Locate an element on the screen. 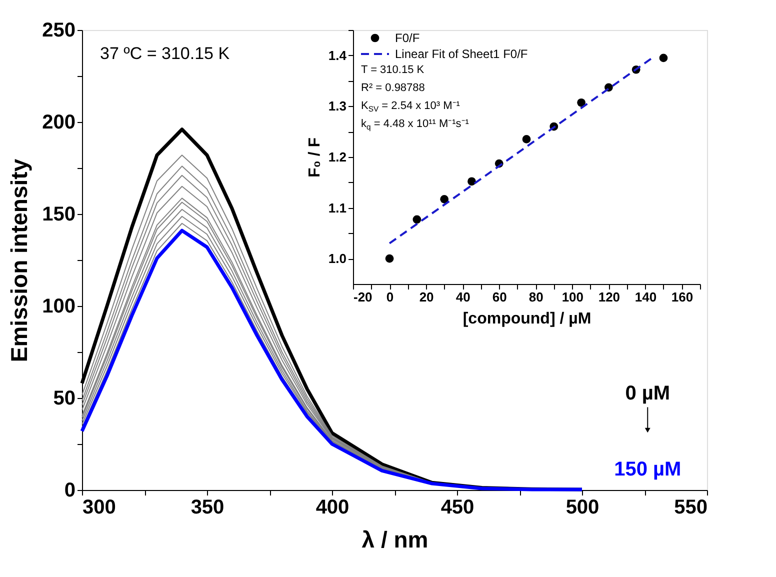 This screenshot has height=577, width=776. x-tick-label: 350 is located at coordinates (207, 507).